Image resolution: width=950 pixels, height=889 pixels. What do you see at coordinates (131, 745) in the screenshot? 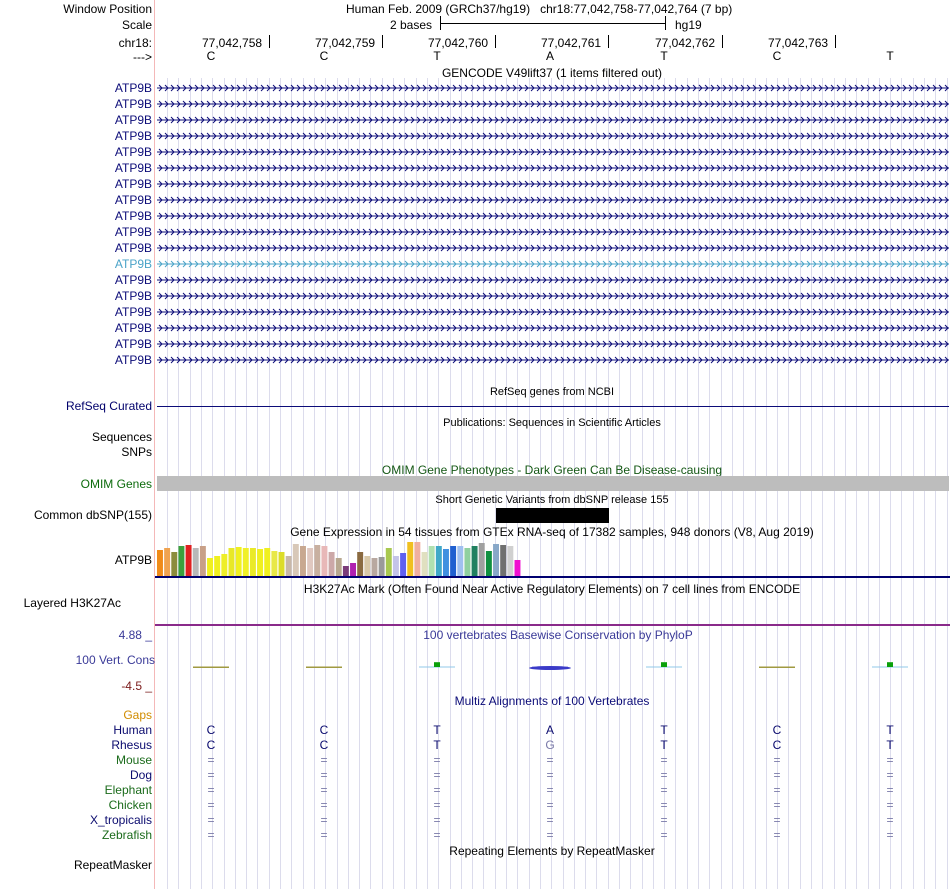
I see `multiz-species-label: Rhesus` at bounding box center [131, 745].